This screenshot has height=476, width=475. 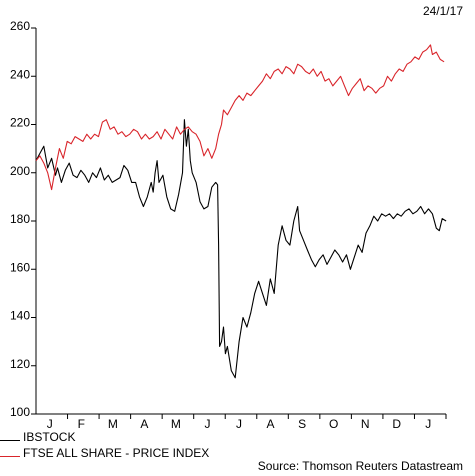 I want to click on legend: IBSTOCK FTSE ALL SHARE - PRICE INDEX, so click(x=104, y=444).